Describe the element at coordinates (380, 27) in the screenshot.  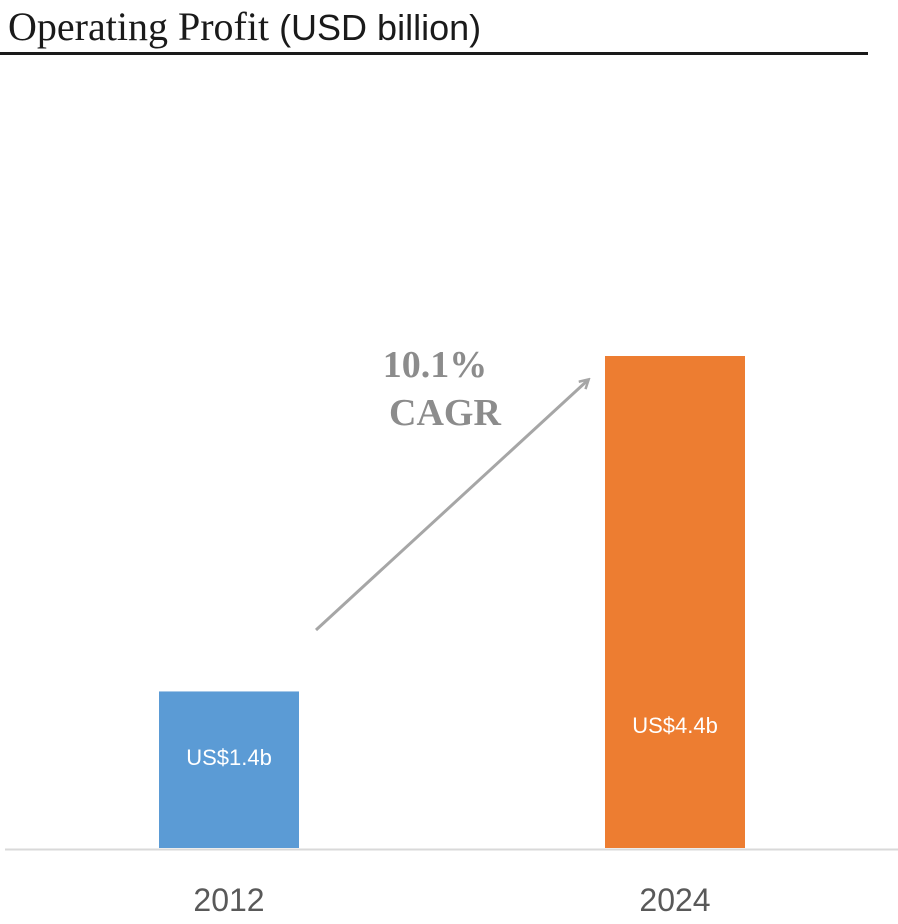
I see `chart-title-unit: (USD billion)` at that location.